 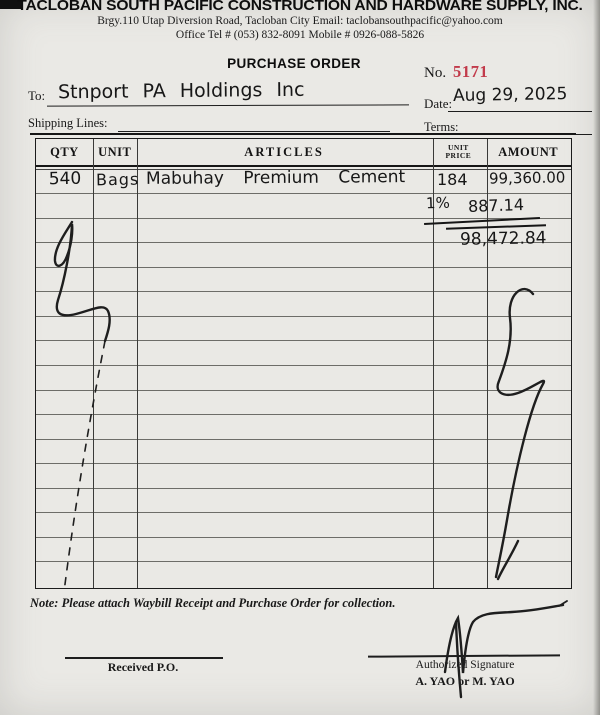 I want to click on authorized-signature-tick, so click(x=563, y=603).